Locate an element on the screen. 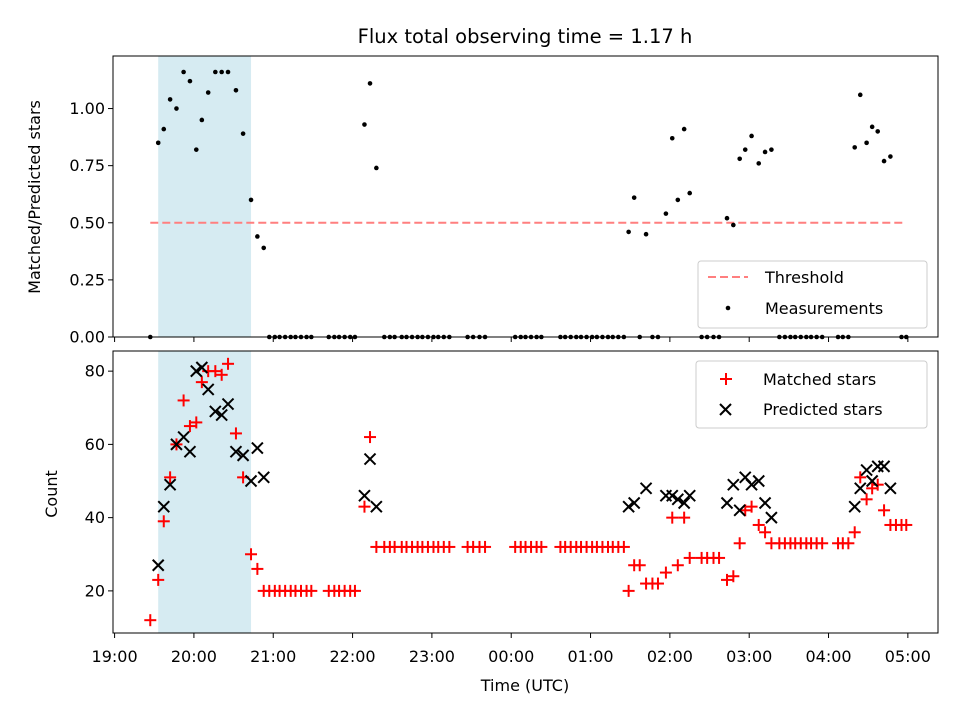  y-tick-label: 0.00 is located at coordinates (87, 337).